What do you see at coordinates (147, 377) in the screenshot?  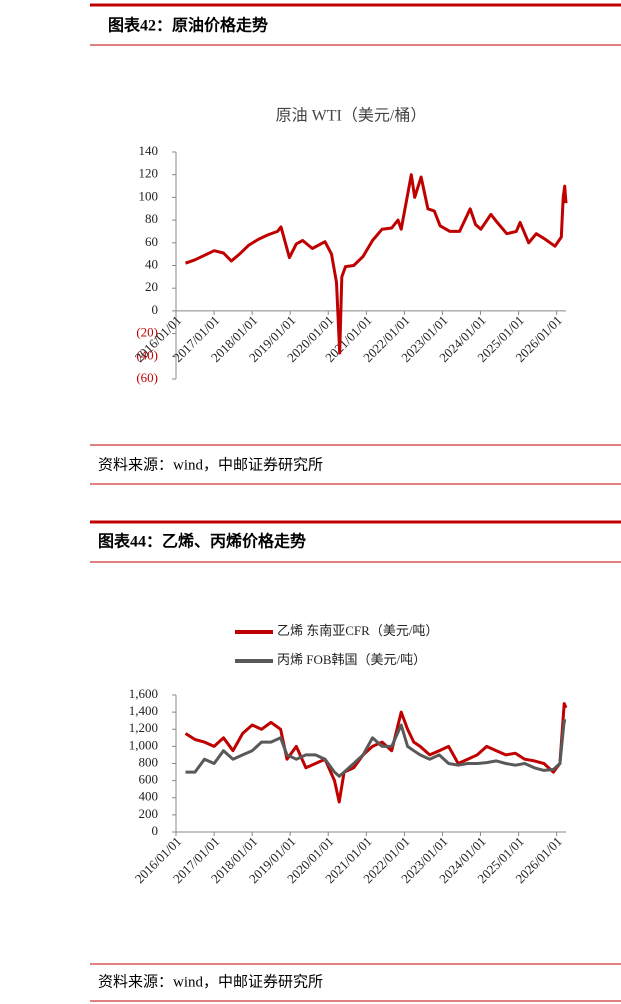 I see `y-tick-label: (60)` at bounding box center [147, 377].